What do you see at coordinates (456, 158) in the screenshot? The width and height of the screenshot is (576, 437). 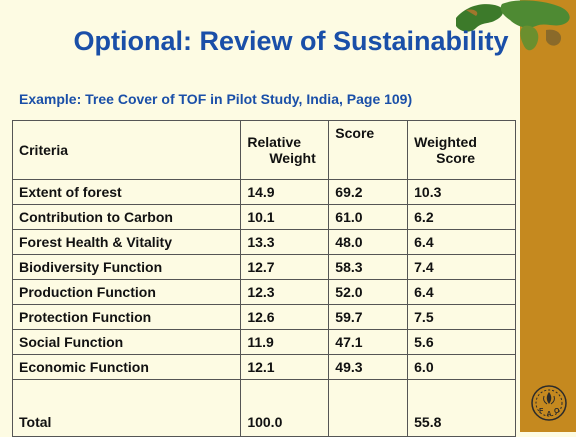 I see `header-weighted-score-line2: Score` at bounding box center [456, 158].